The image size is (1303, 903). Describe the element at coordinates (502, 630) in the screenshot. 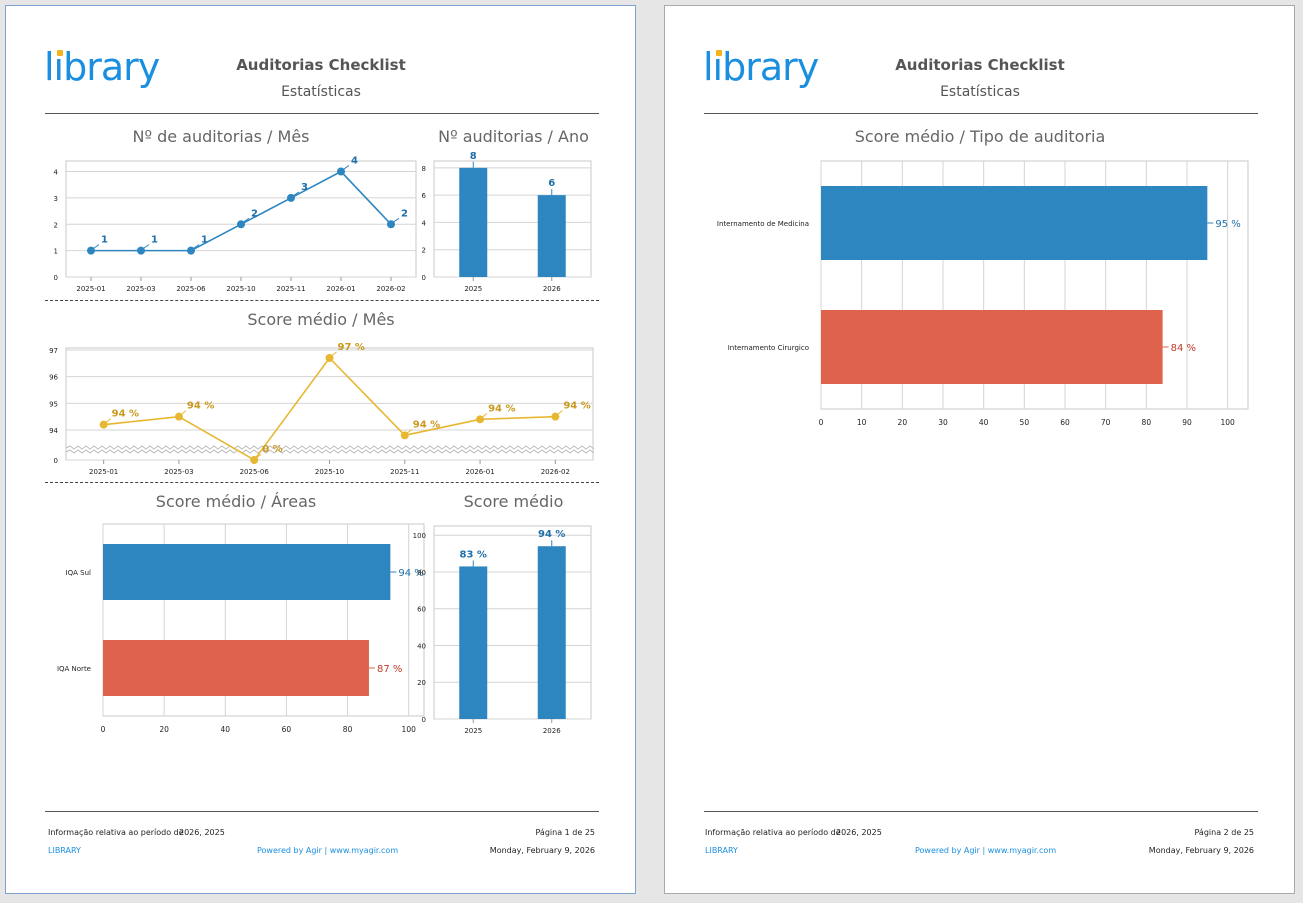

I see `chart-score-year: 0 20 40 60 80 100 2025 83 % 2026 94 %` at that location.